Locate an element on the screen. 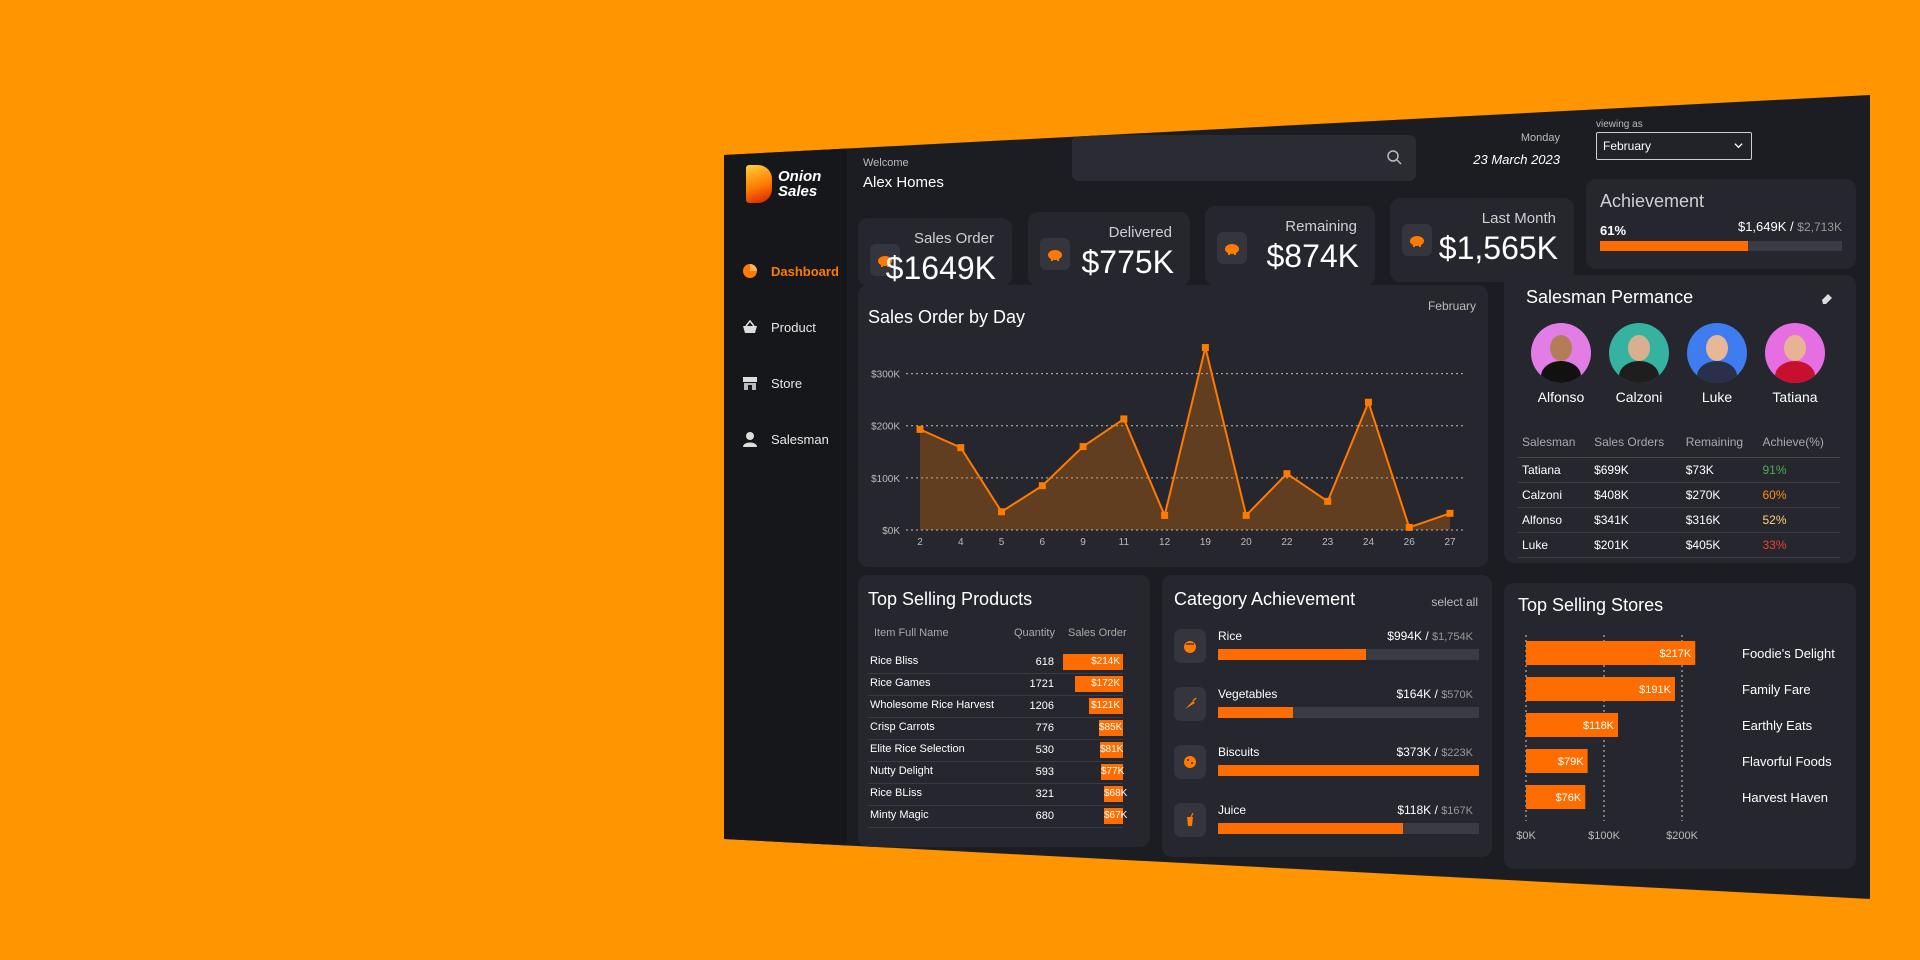 Image resolution: width=1920 pixels, height=960 pixels. date-weekday: Monday is located at coordinates (1540, 138).